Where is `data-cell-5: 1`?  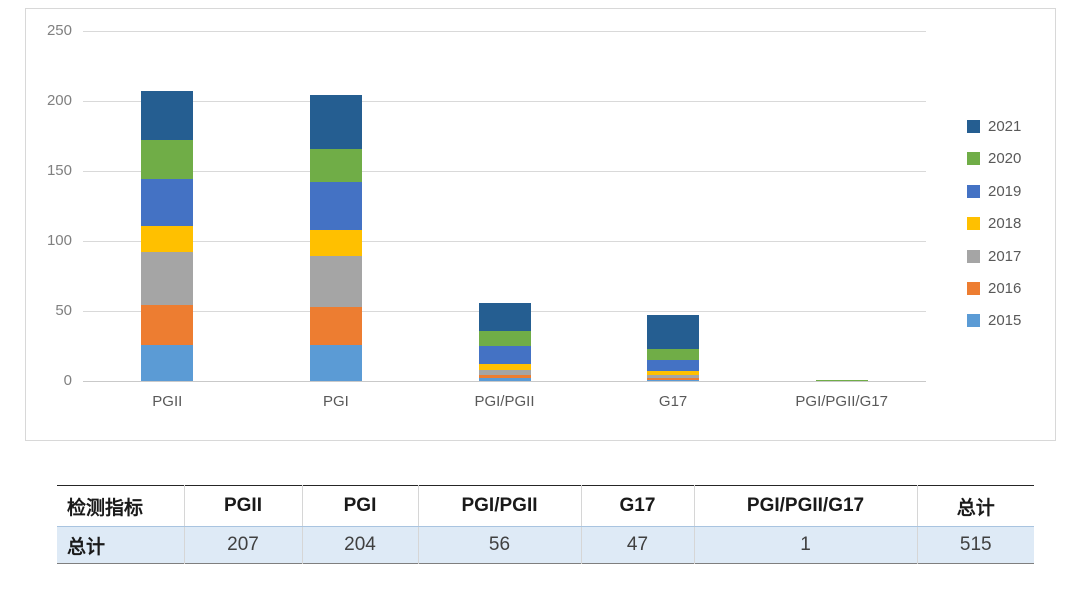
data-cell-5: 1 is located at coordinates (805, 545).